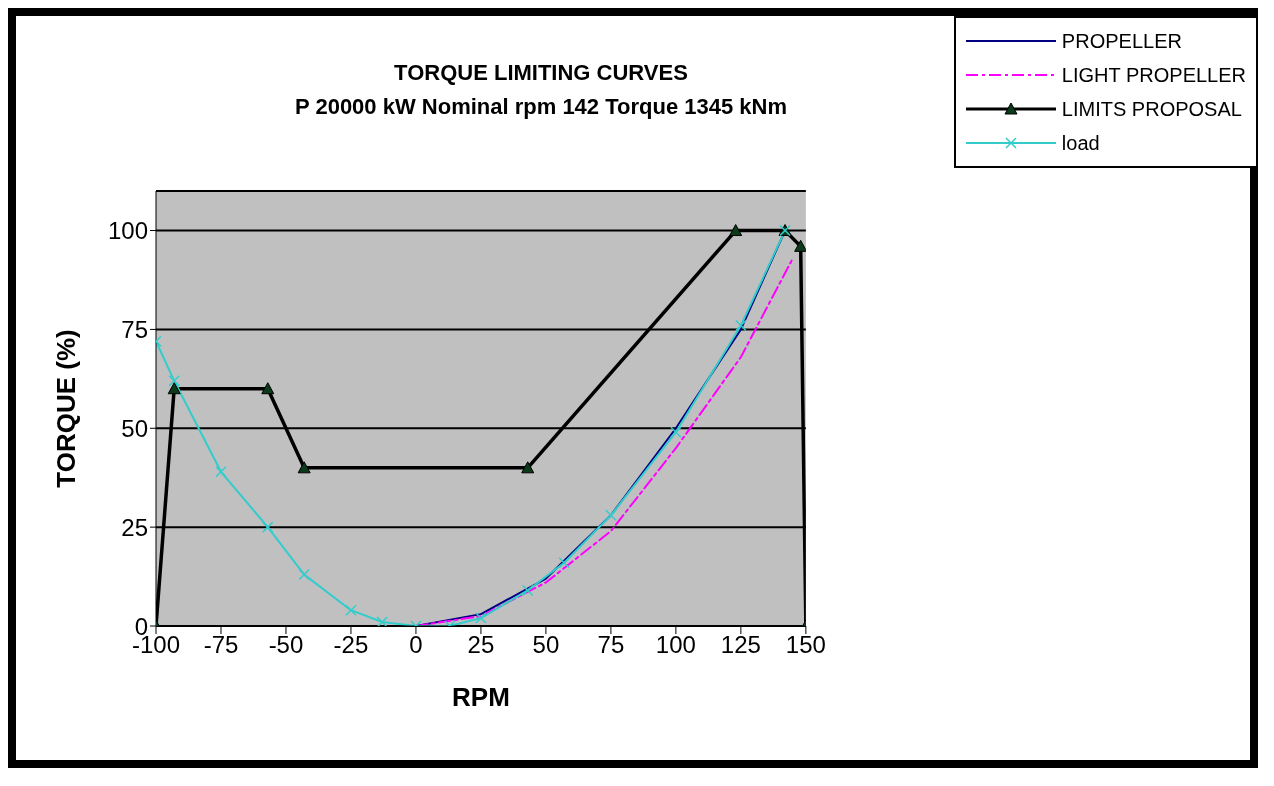 This screenshot has height=786, width=1274. Describe the element at coordinates (611, 645) in the screenshot. I see `x-tick-label: 75` at that location.